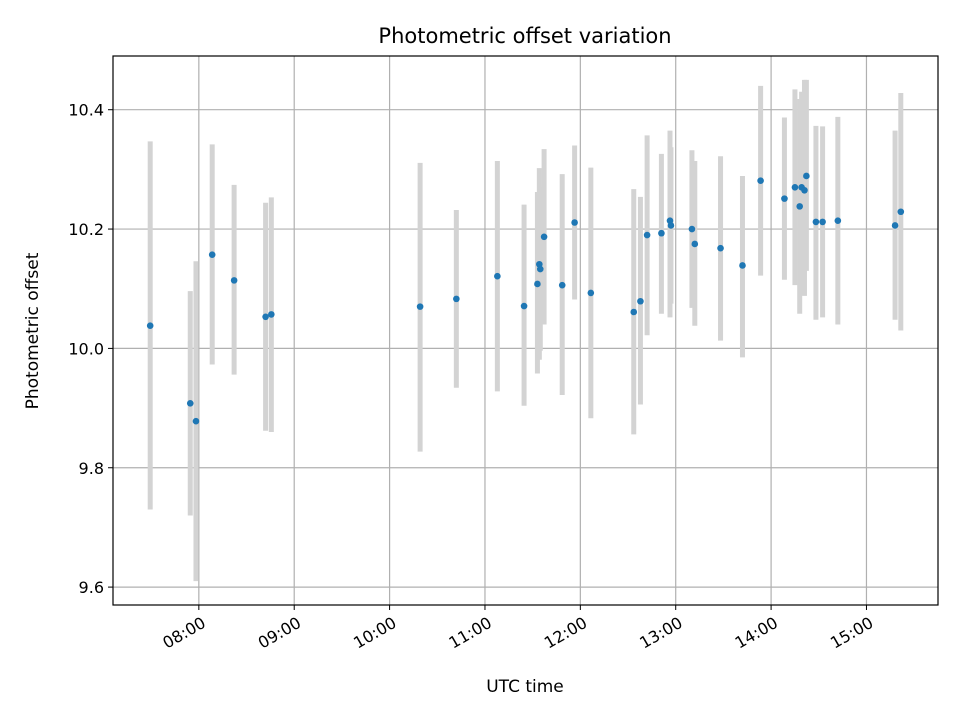 This screenshot has width=960, height=720. What do you see at coordinates (91, 468) in the screenshot?
I see `y-tick-label: 9.8` at bounding box center [91, 468].